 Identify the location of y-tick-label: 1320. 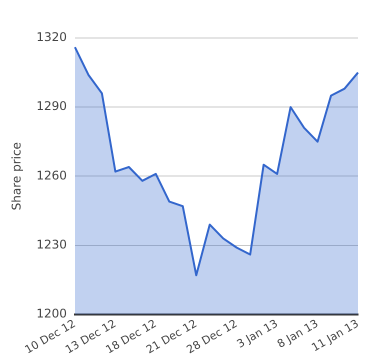
(51, 37).